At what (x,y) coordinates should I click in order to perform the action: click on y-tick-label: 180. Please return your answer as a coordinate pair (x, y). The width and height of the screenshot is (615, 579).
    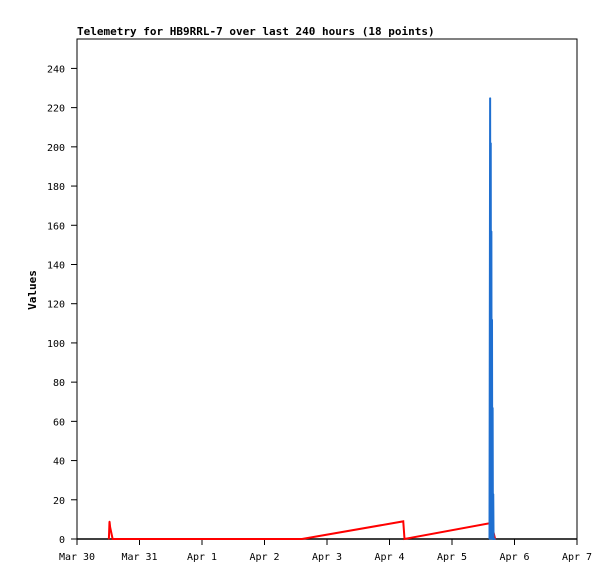
    Looking at the image, I should click on (56, 187).